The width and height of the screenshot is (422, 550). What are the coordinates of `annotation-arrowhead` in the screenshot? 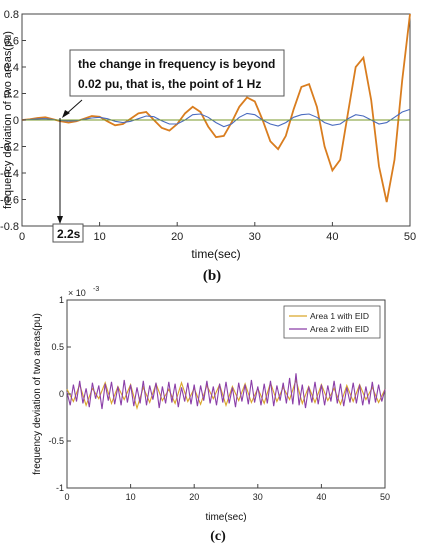 It's located at (66, 114).